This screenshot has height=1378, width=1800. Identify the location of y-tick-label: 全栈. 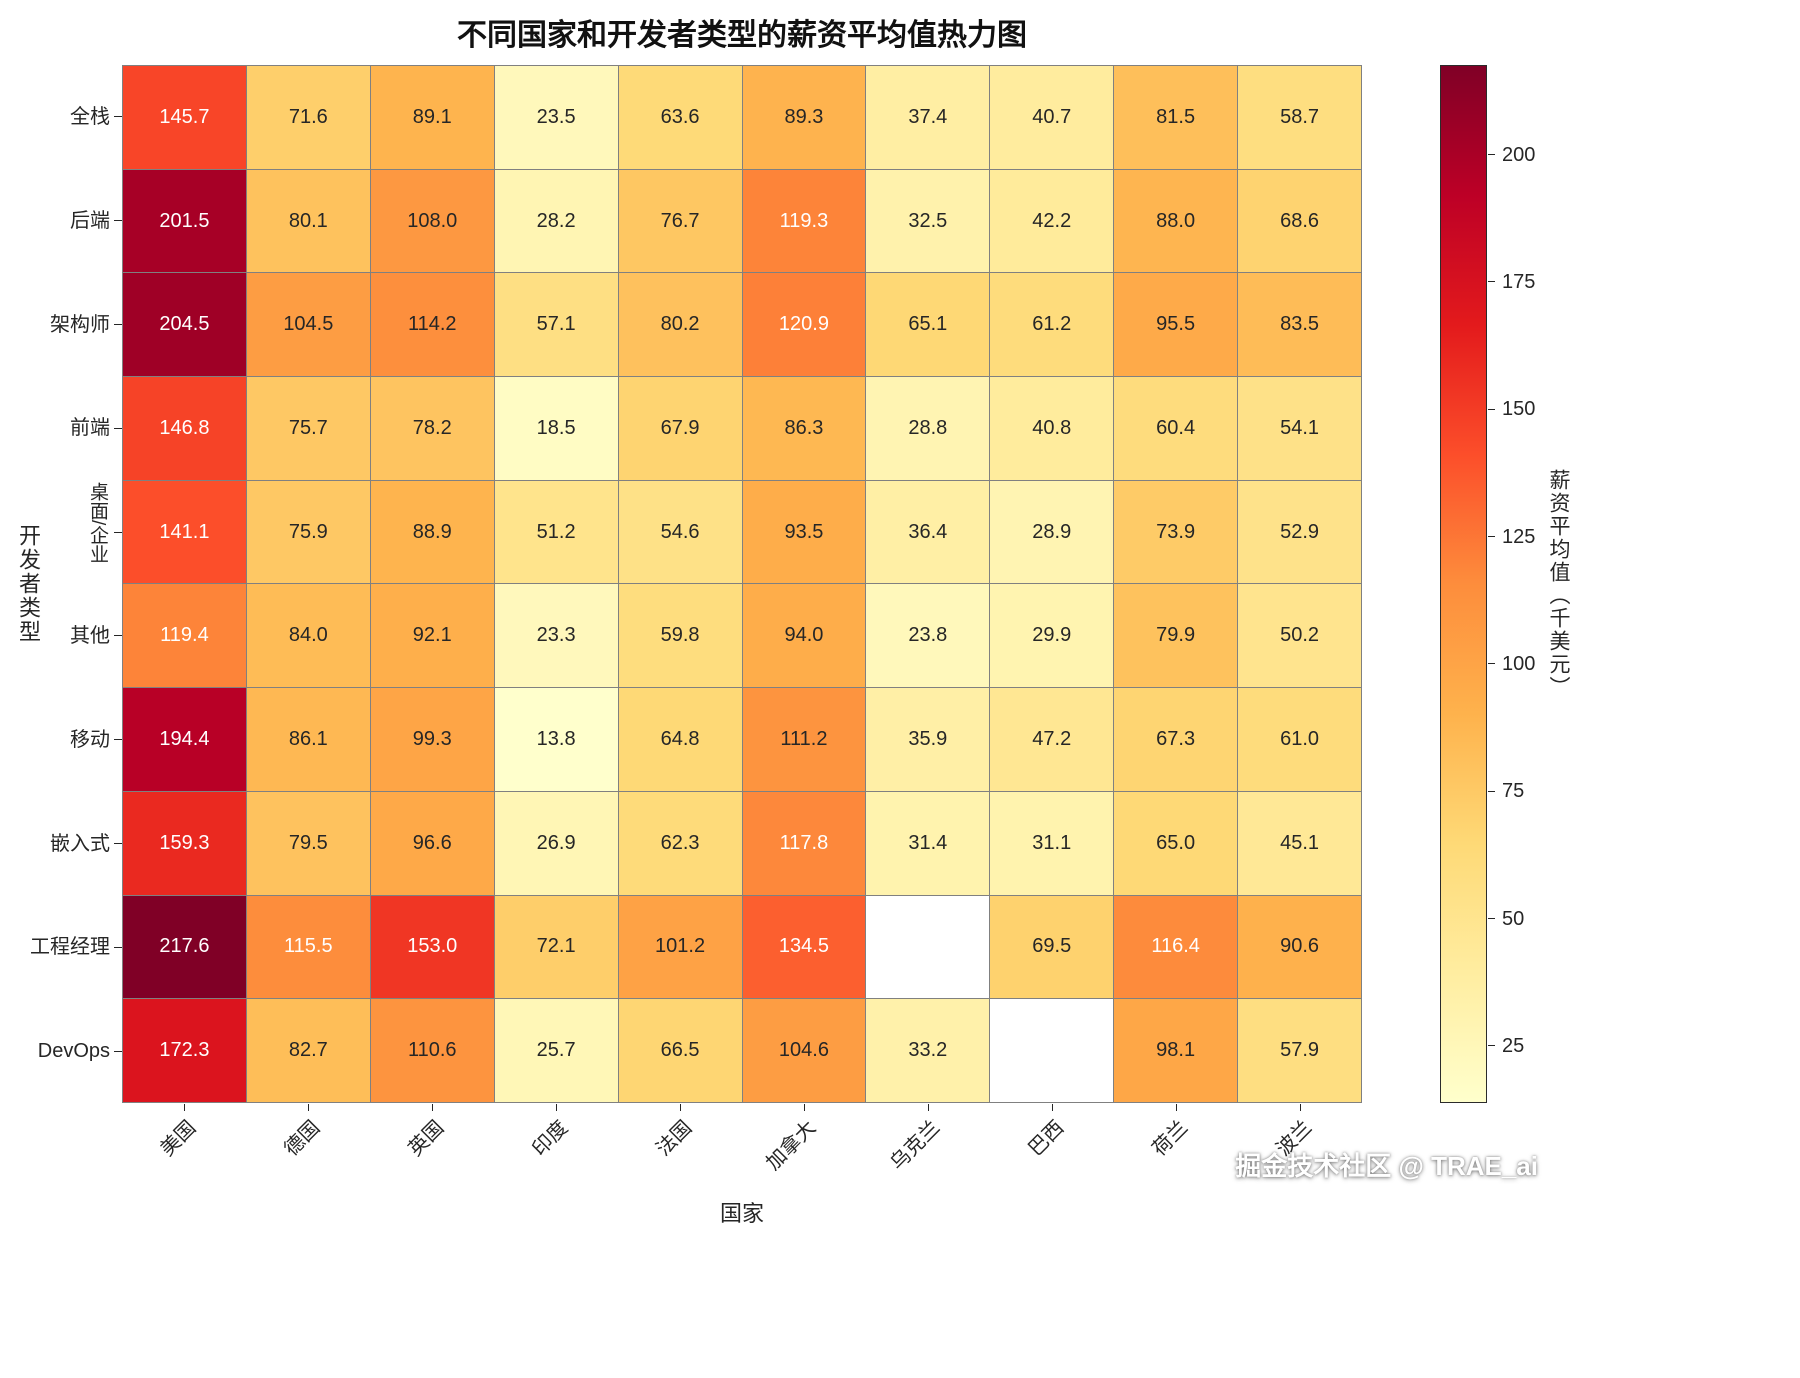
(90, 116).